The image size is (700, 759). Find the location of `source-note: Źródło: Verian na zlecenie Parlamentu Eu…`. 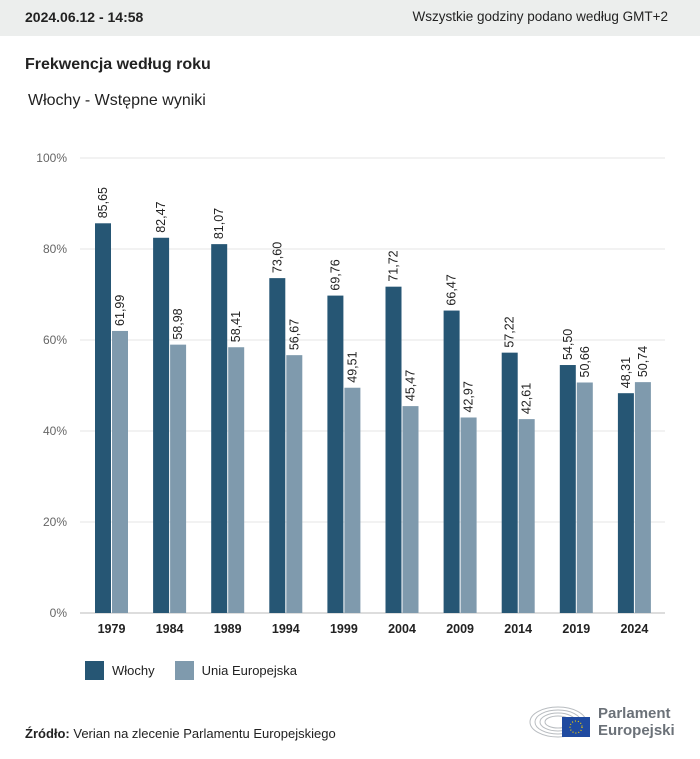

source-note: Źródło: Verian na zlecenie Parlamentu Eu… is located at coordinates (180, 733).